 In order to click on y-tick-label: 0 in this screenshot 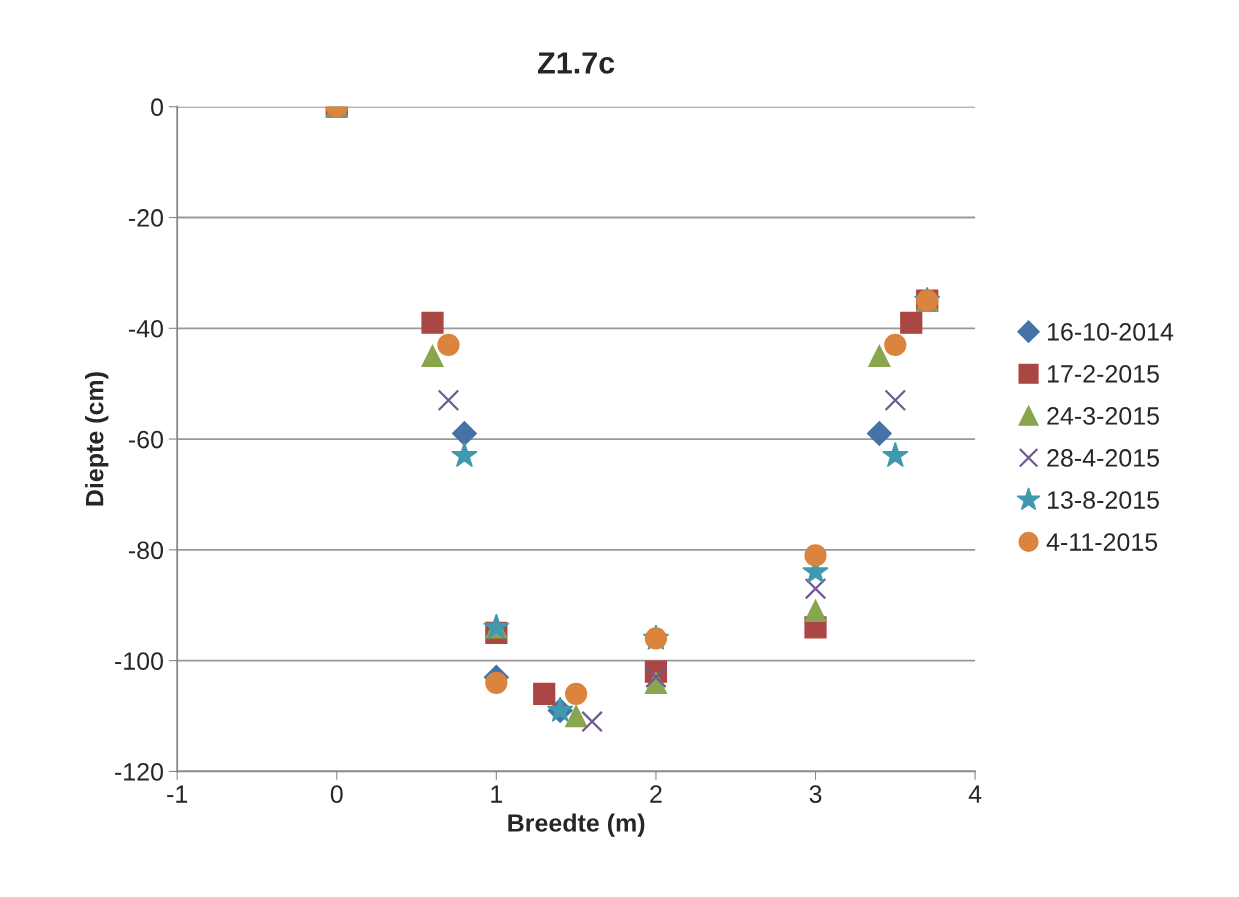, I will do `click(157, 107)`.